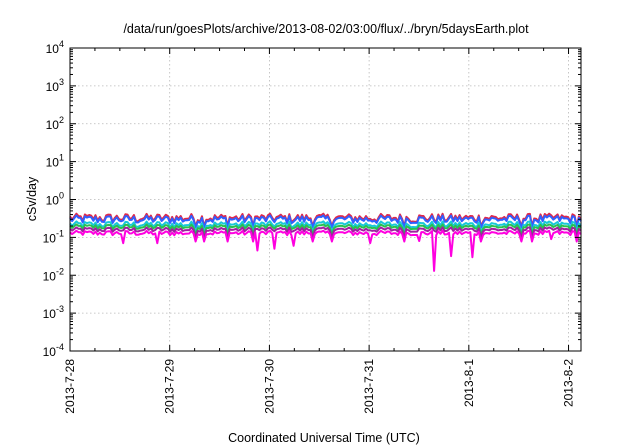  I want to click on y-tick-label: 10⁻², so click(53, 274).